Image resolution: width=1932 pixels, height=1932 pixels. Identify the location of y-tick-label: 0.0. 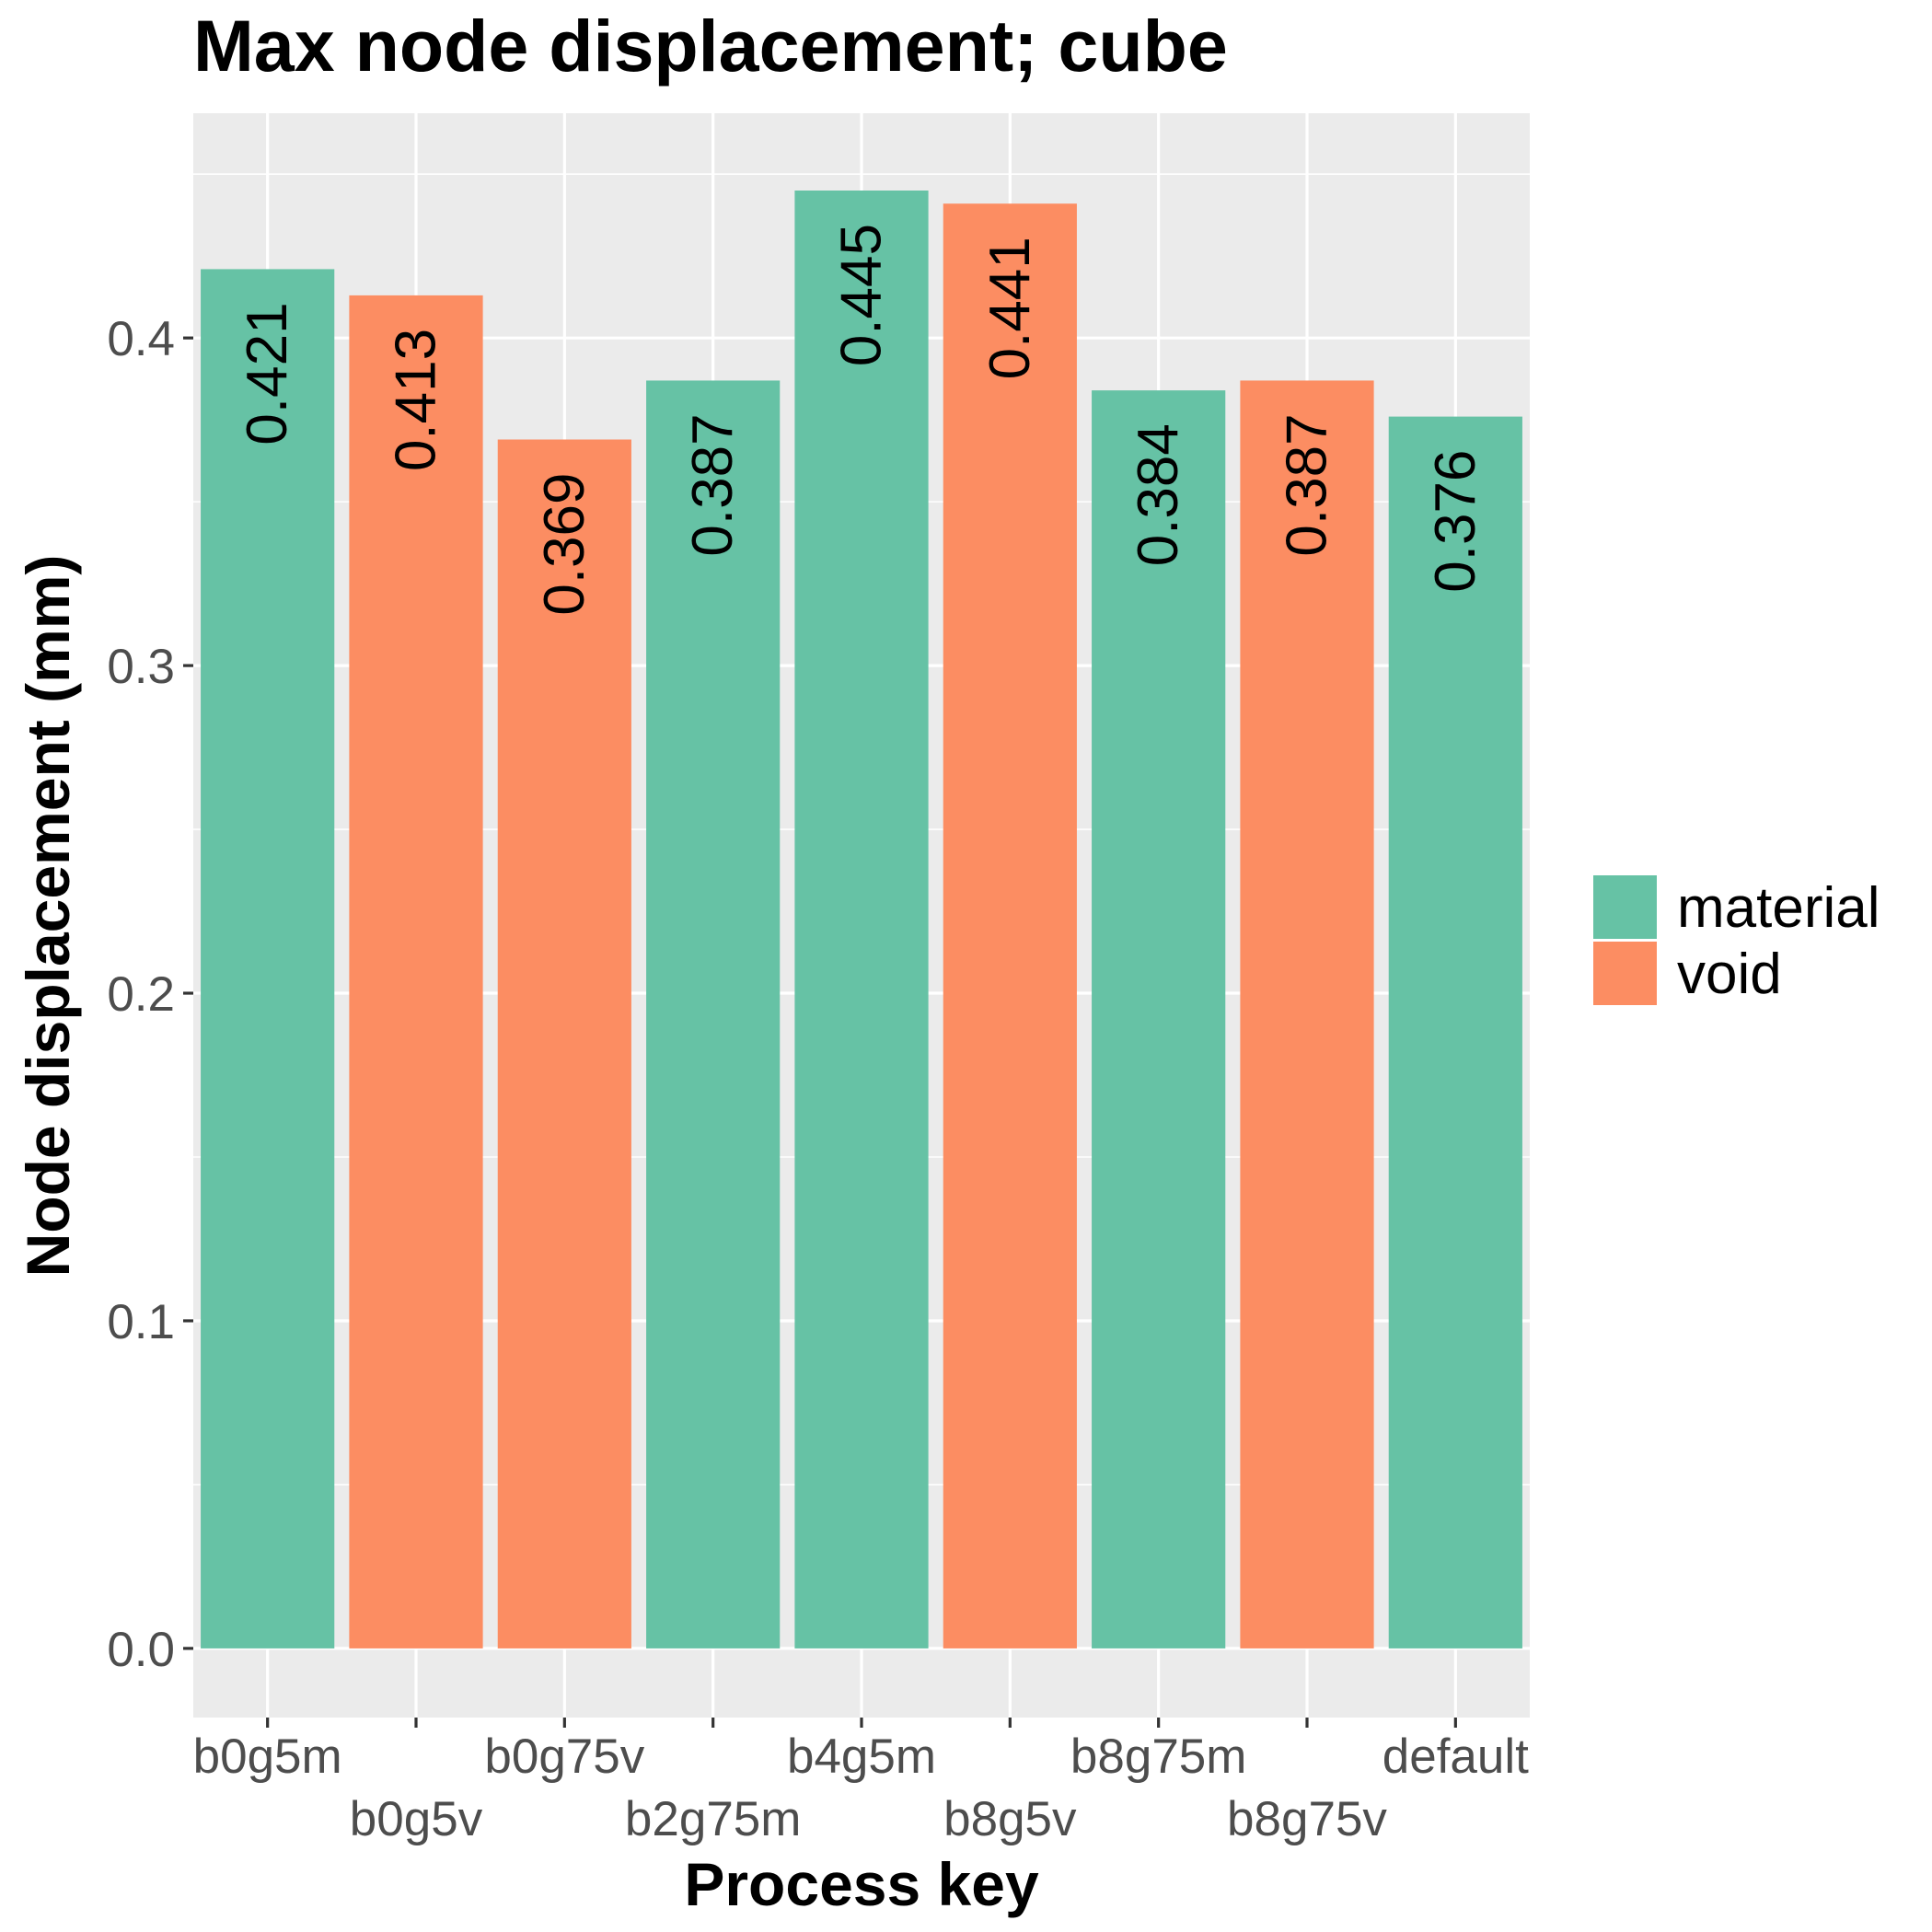
(141, 1650).